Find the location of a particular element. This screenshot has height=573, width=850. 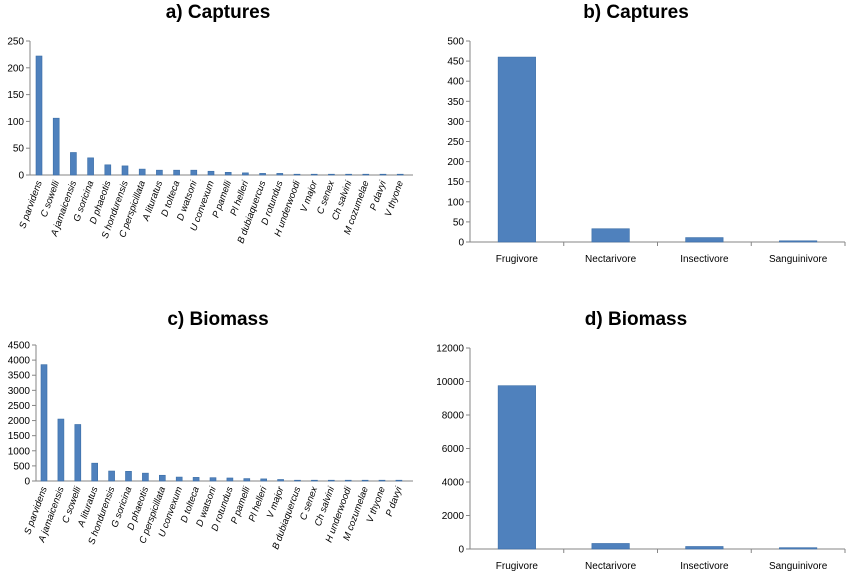

chart-title: a) Captures is located at coordinates (218, 12).